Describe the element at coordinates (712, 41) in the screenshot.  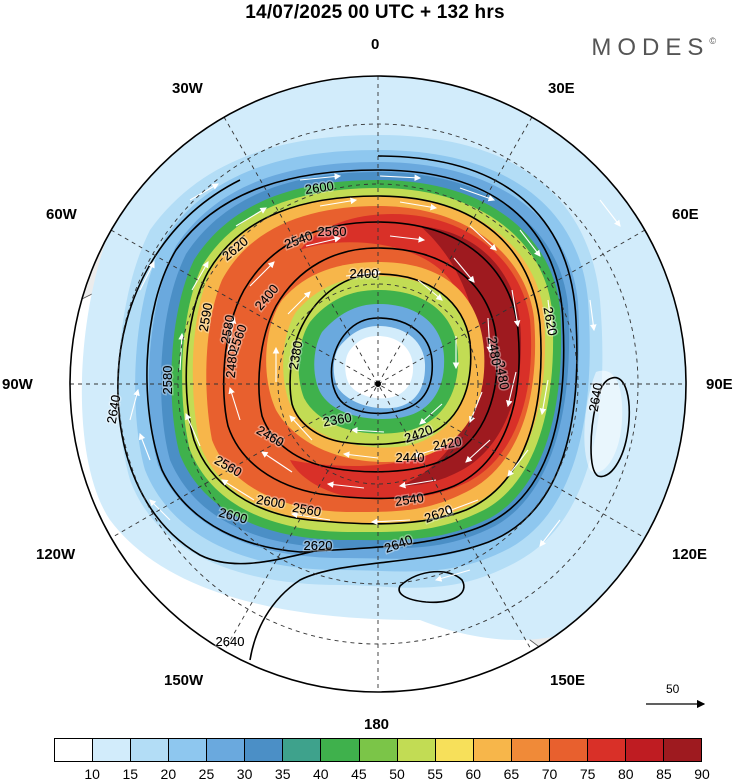
I see `copyright-mark: ©` at that location.